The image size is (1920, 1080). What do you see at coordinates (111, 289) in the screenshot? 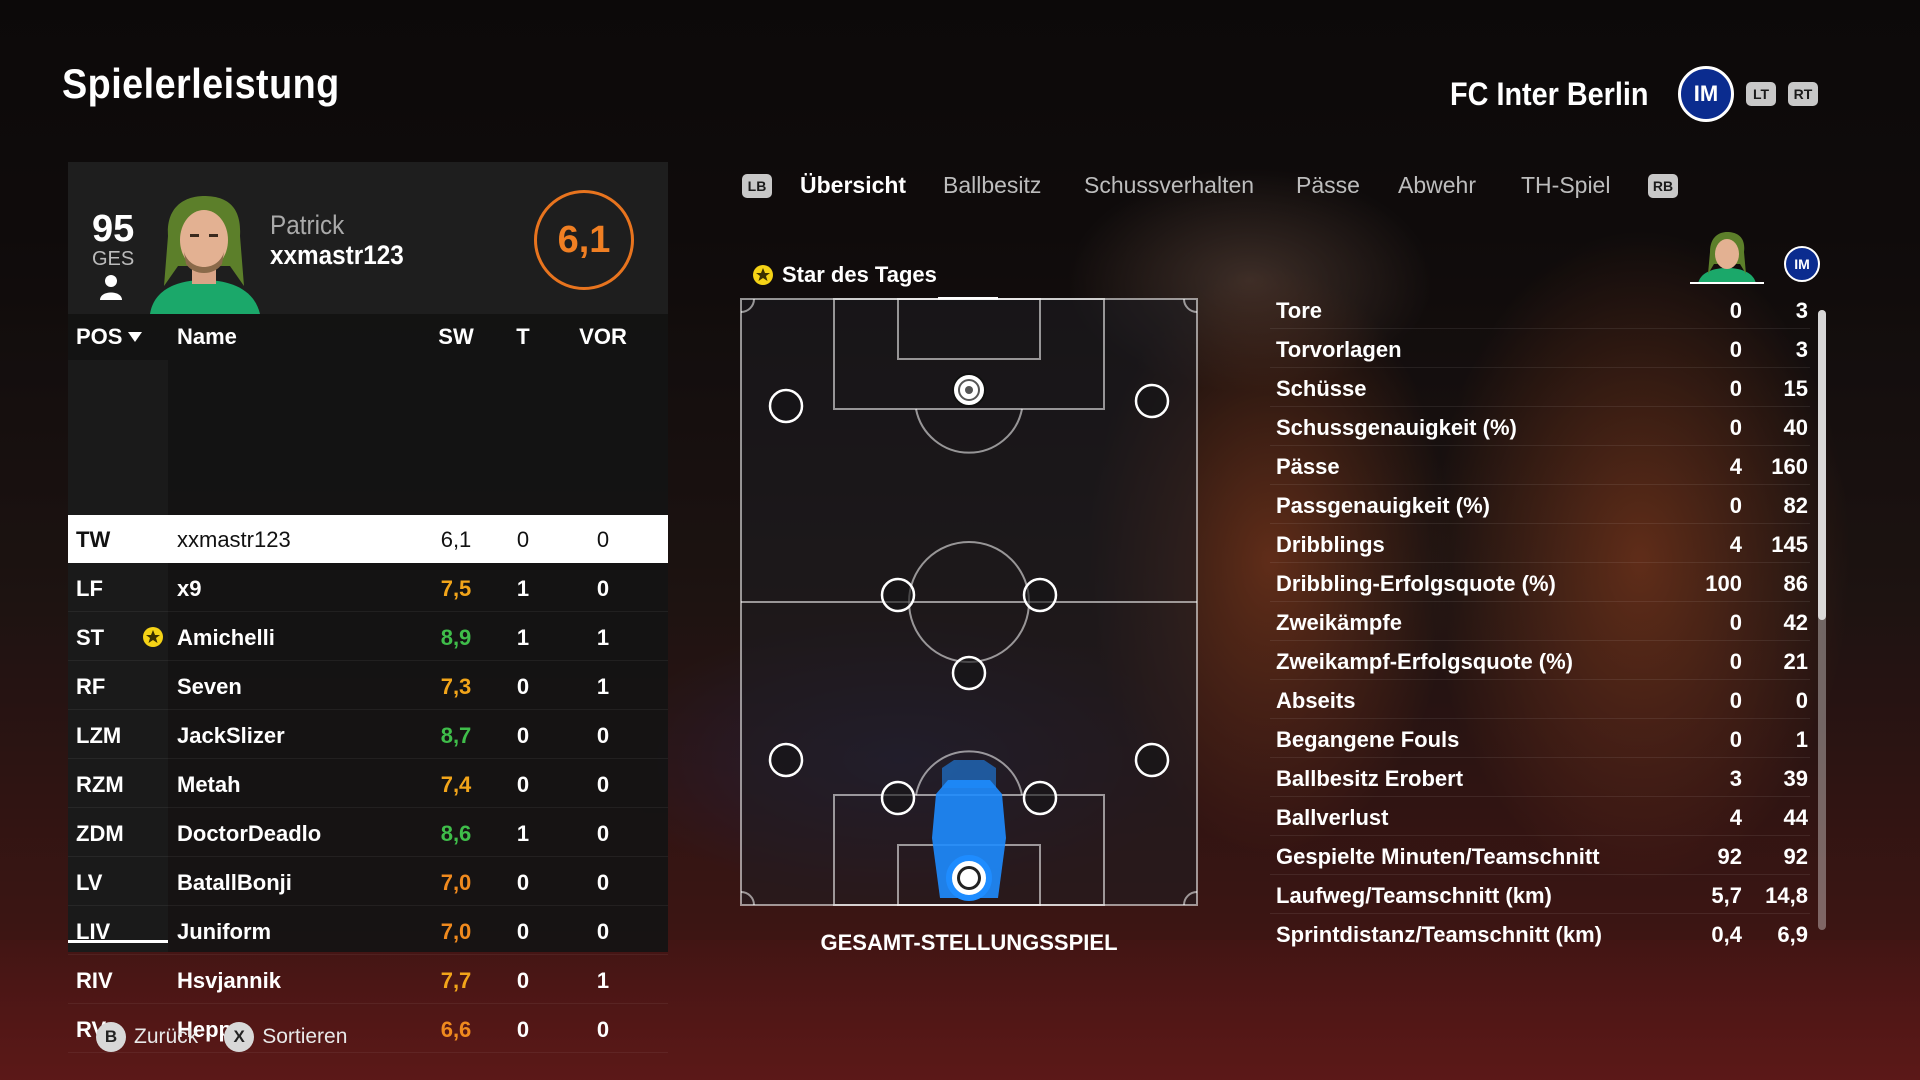
I see `user-icon` at bounding box center [111, 289].